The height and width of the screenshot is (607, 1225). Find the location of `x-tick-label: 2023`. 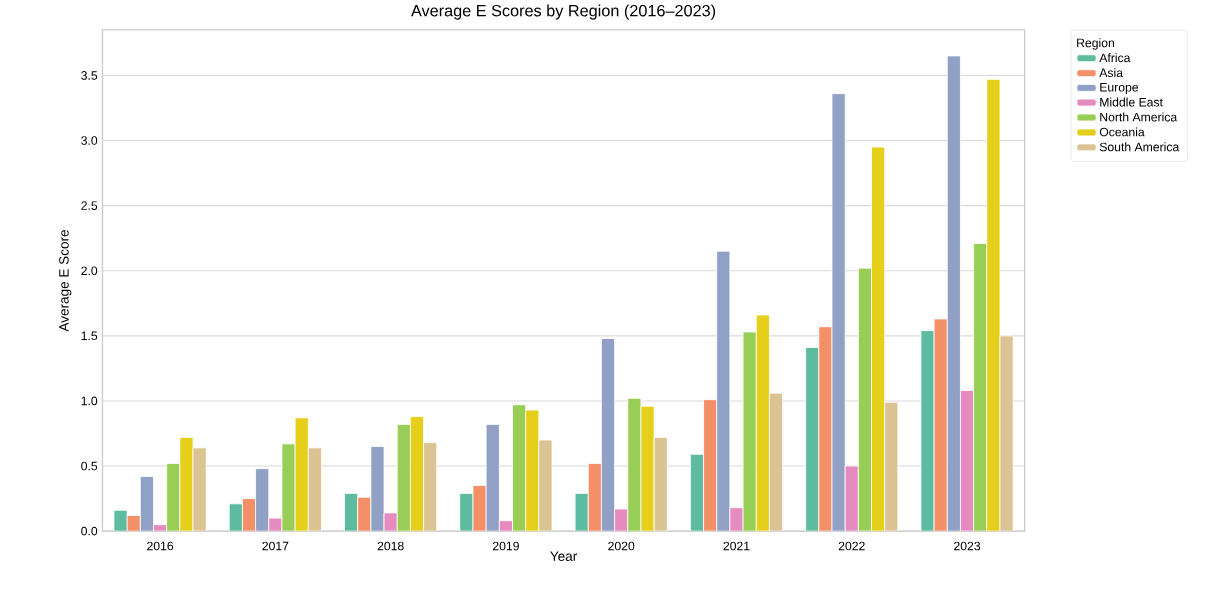

x-tick-label: 2023 is located at coordinates (967, 546).